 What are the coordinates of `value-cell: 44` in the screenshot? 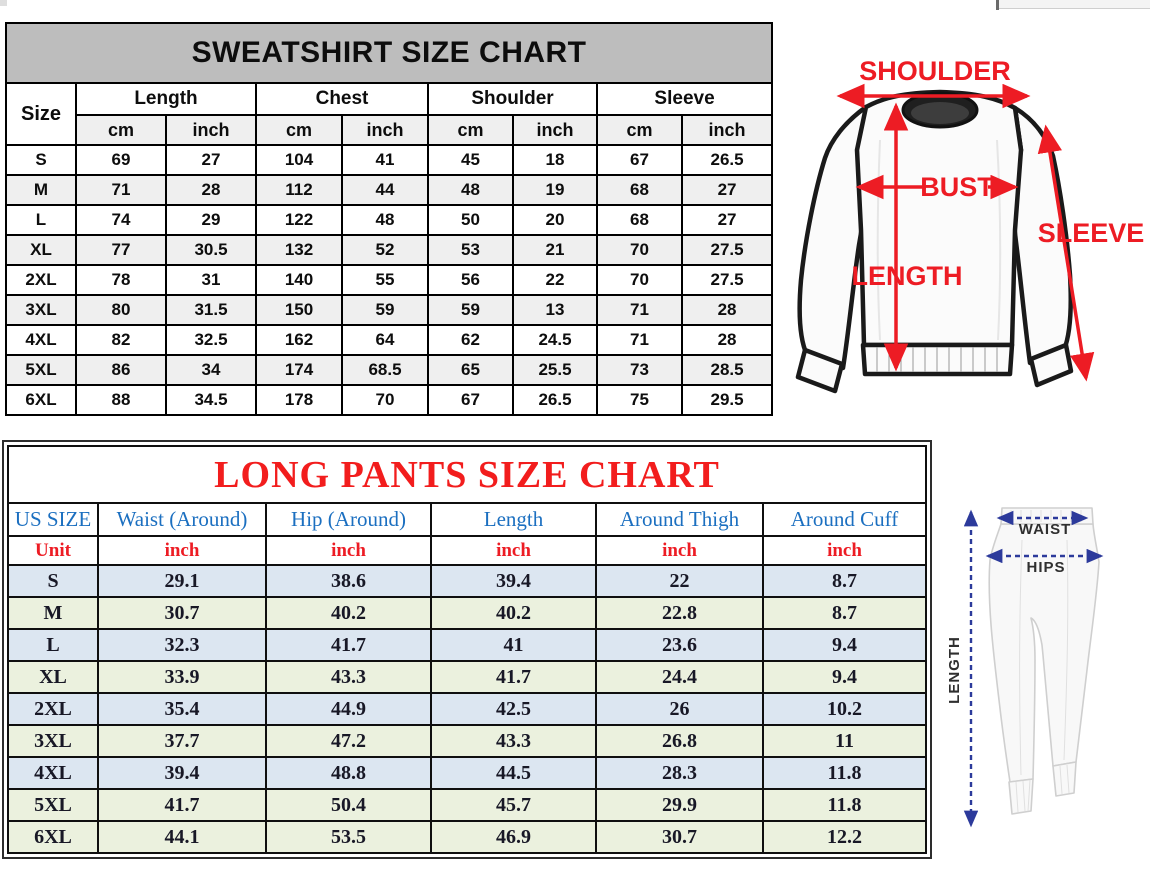 It's located at (385, 190).